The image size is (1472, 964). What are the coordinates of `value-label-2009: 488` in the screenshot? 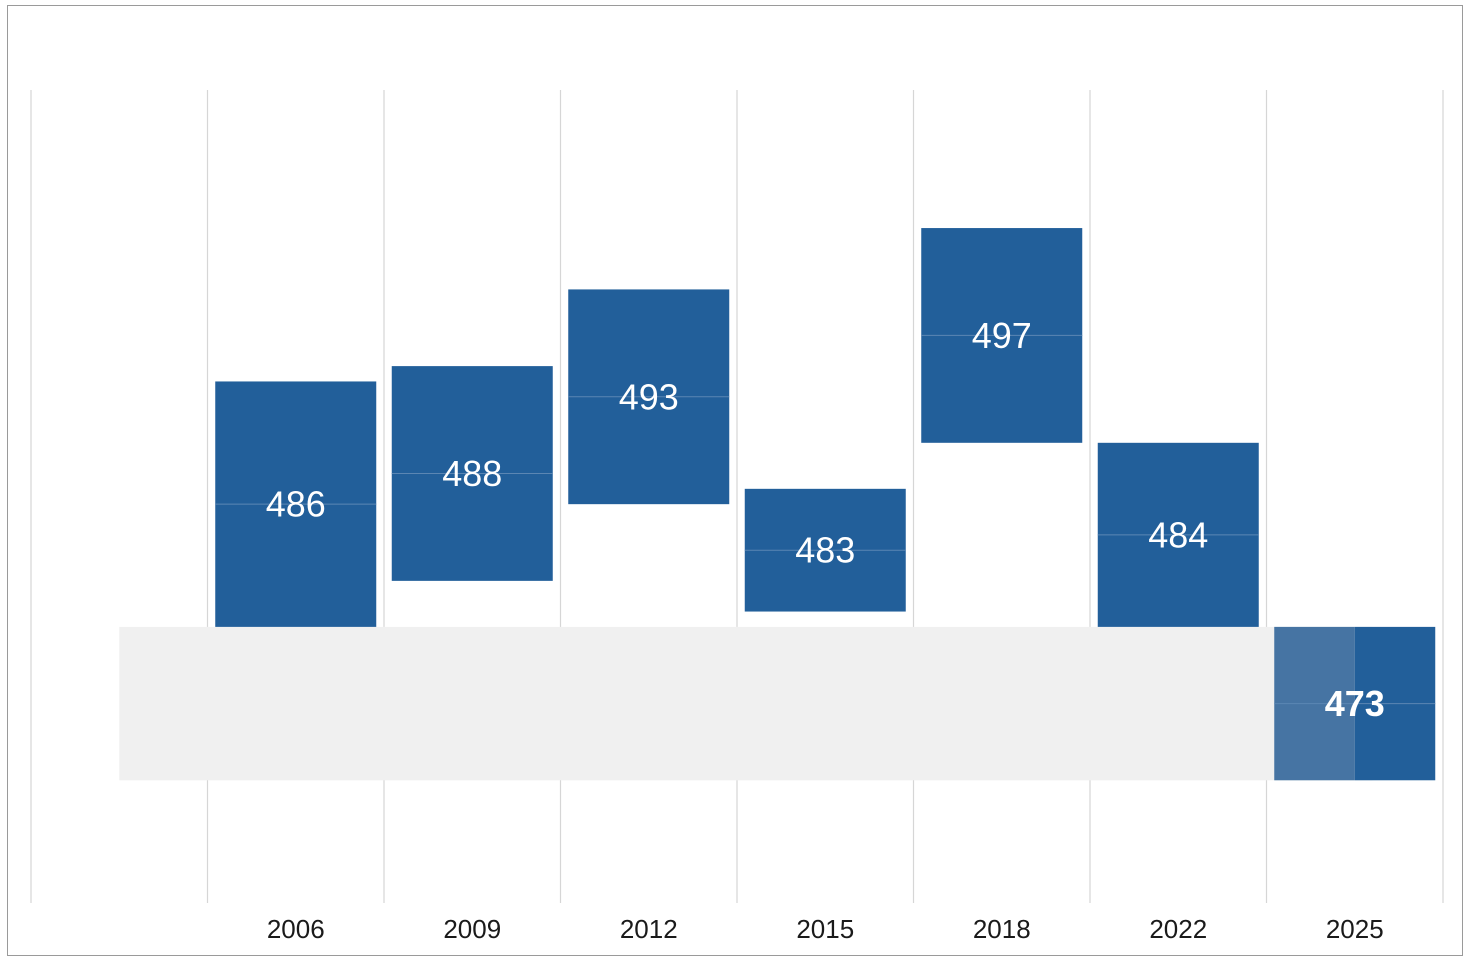 It's located at (472, 473).